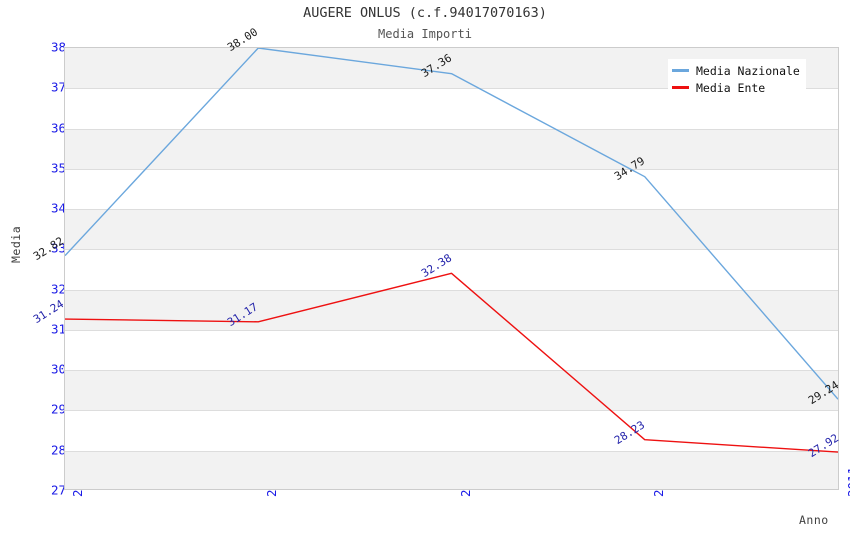  What do you see at coordinates (58, 87) in the screenshot?
I see `y-axis-tick-label: 37` at bounding box center [58, 87].